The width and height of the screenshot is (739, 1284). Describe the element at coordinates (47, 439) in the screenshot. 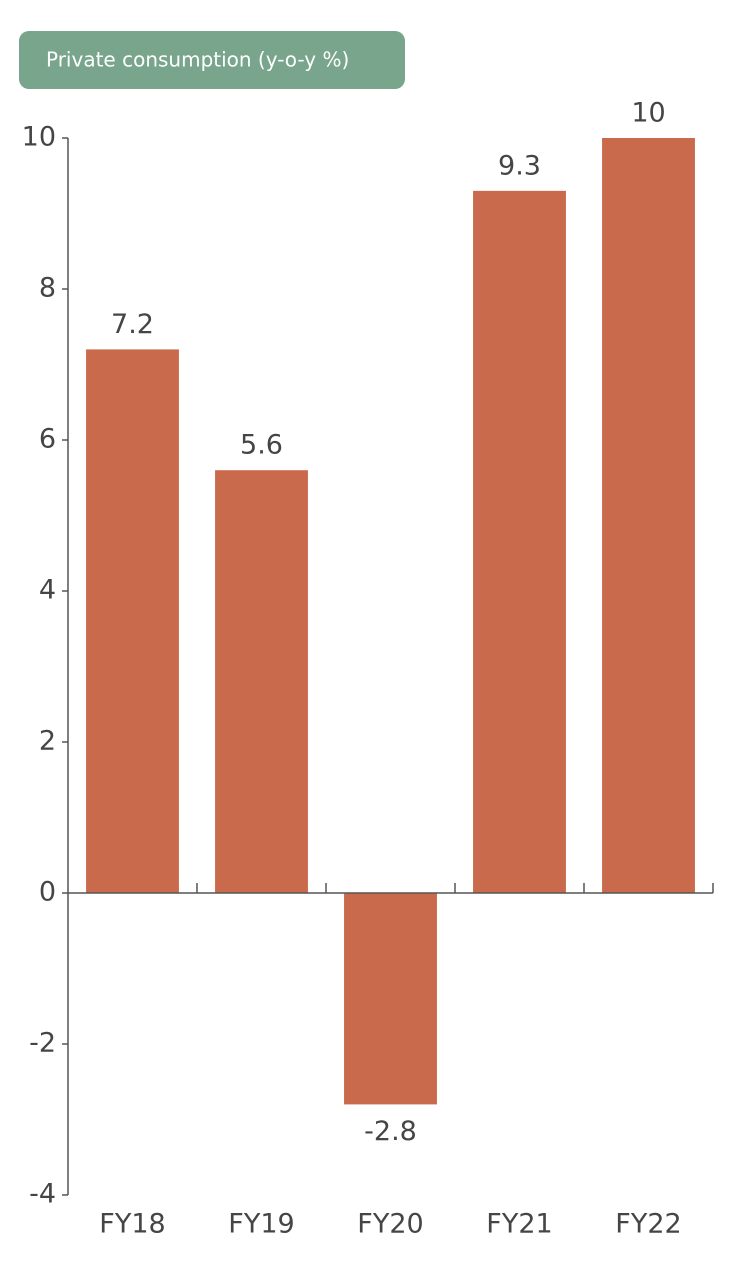

I see `y-tick-label: 6` at that location.